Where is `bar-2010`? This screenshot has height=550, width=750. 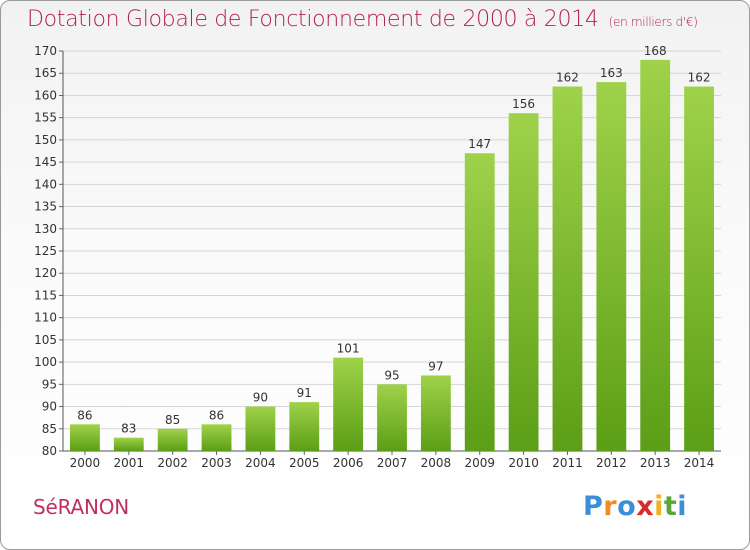
bar-2010 is located at coordinates (523, 282).